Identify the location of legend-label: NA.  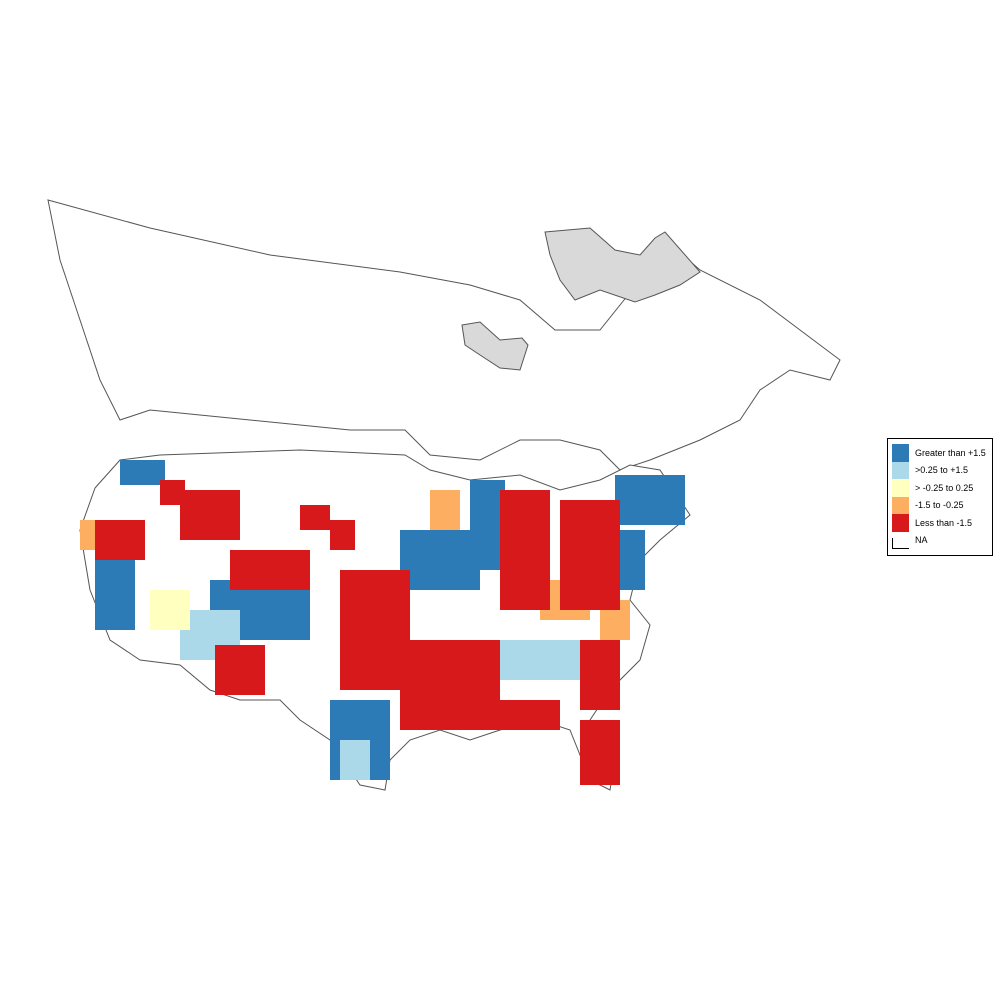
(921, 540).